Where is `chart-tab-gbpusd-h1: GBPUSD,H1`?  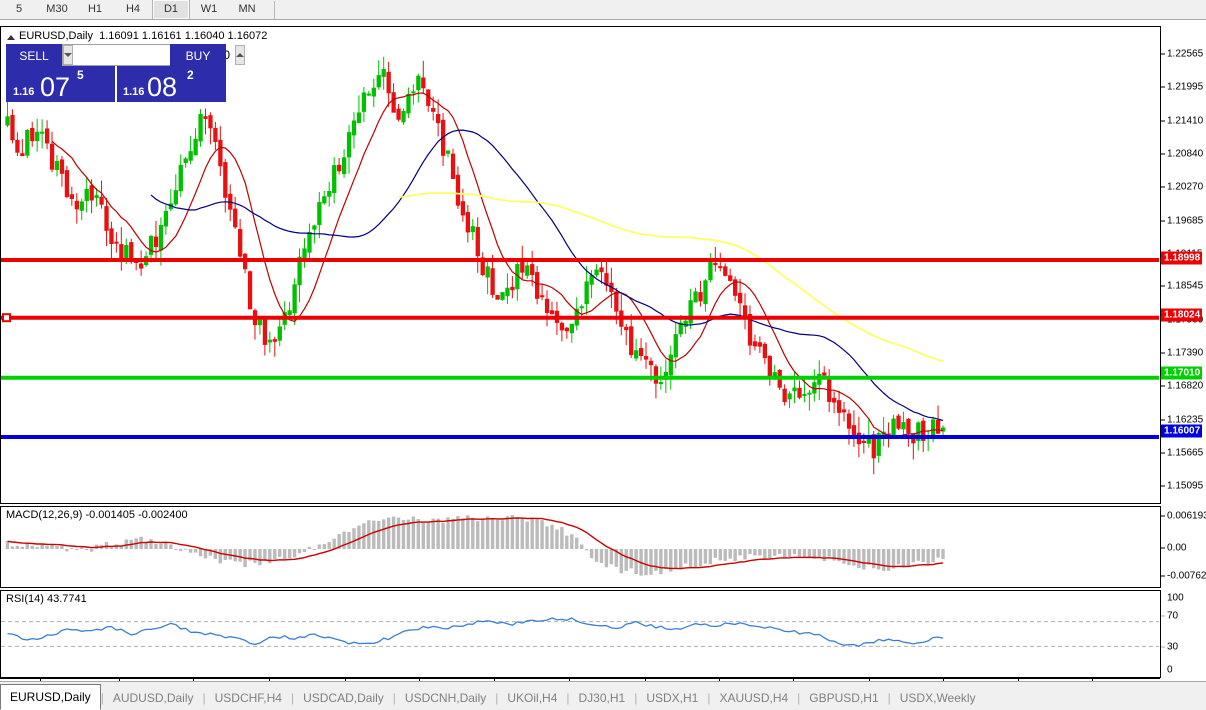
chart-tab-gbpusd-h1: GBPUSD,H1 is located at coordinates (844, 698).